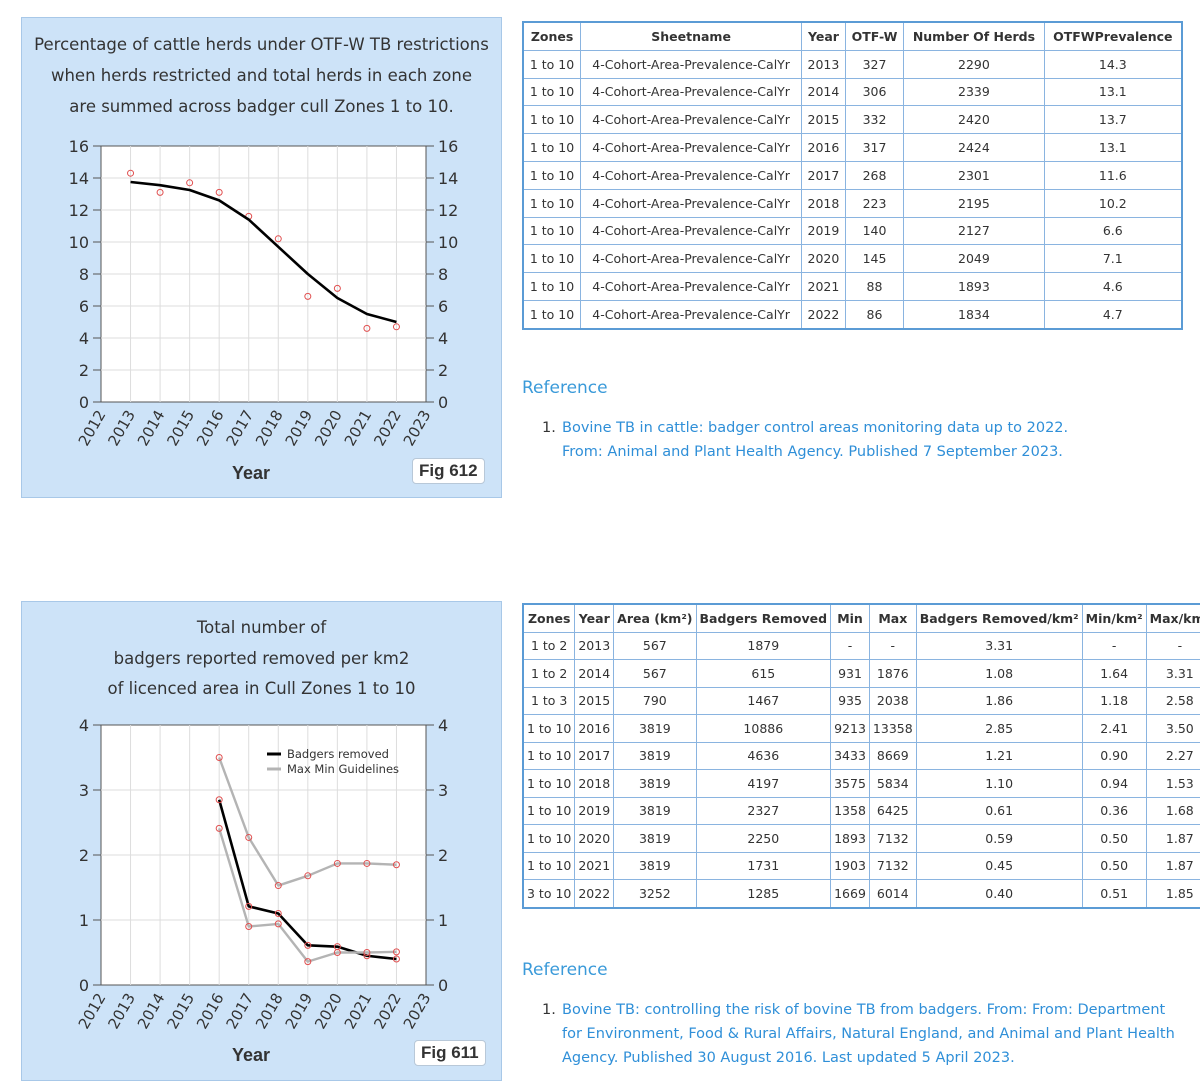 The height and width of the screenshot is (1088, 1200). I want to click on x-tick-label: 2016, so click(210, 1011).